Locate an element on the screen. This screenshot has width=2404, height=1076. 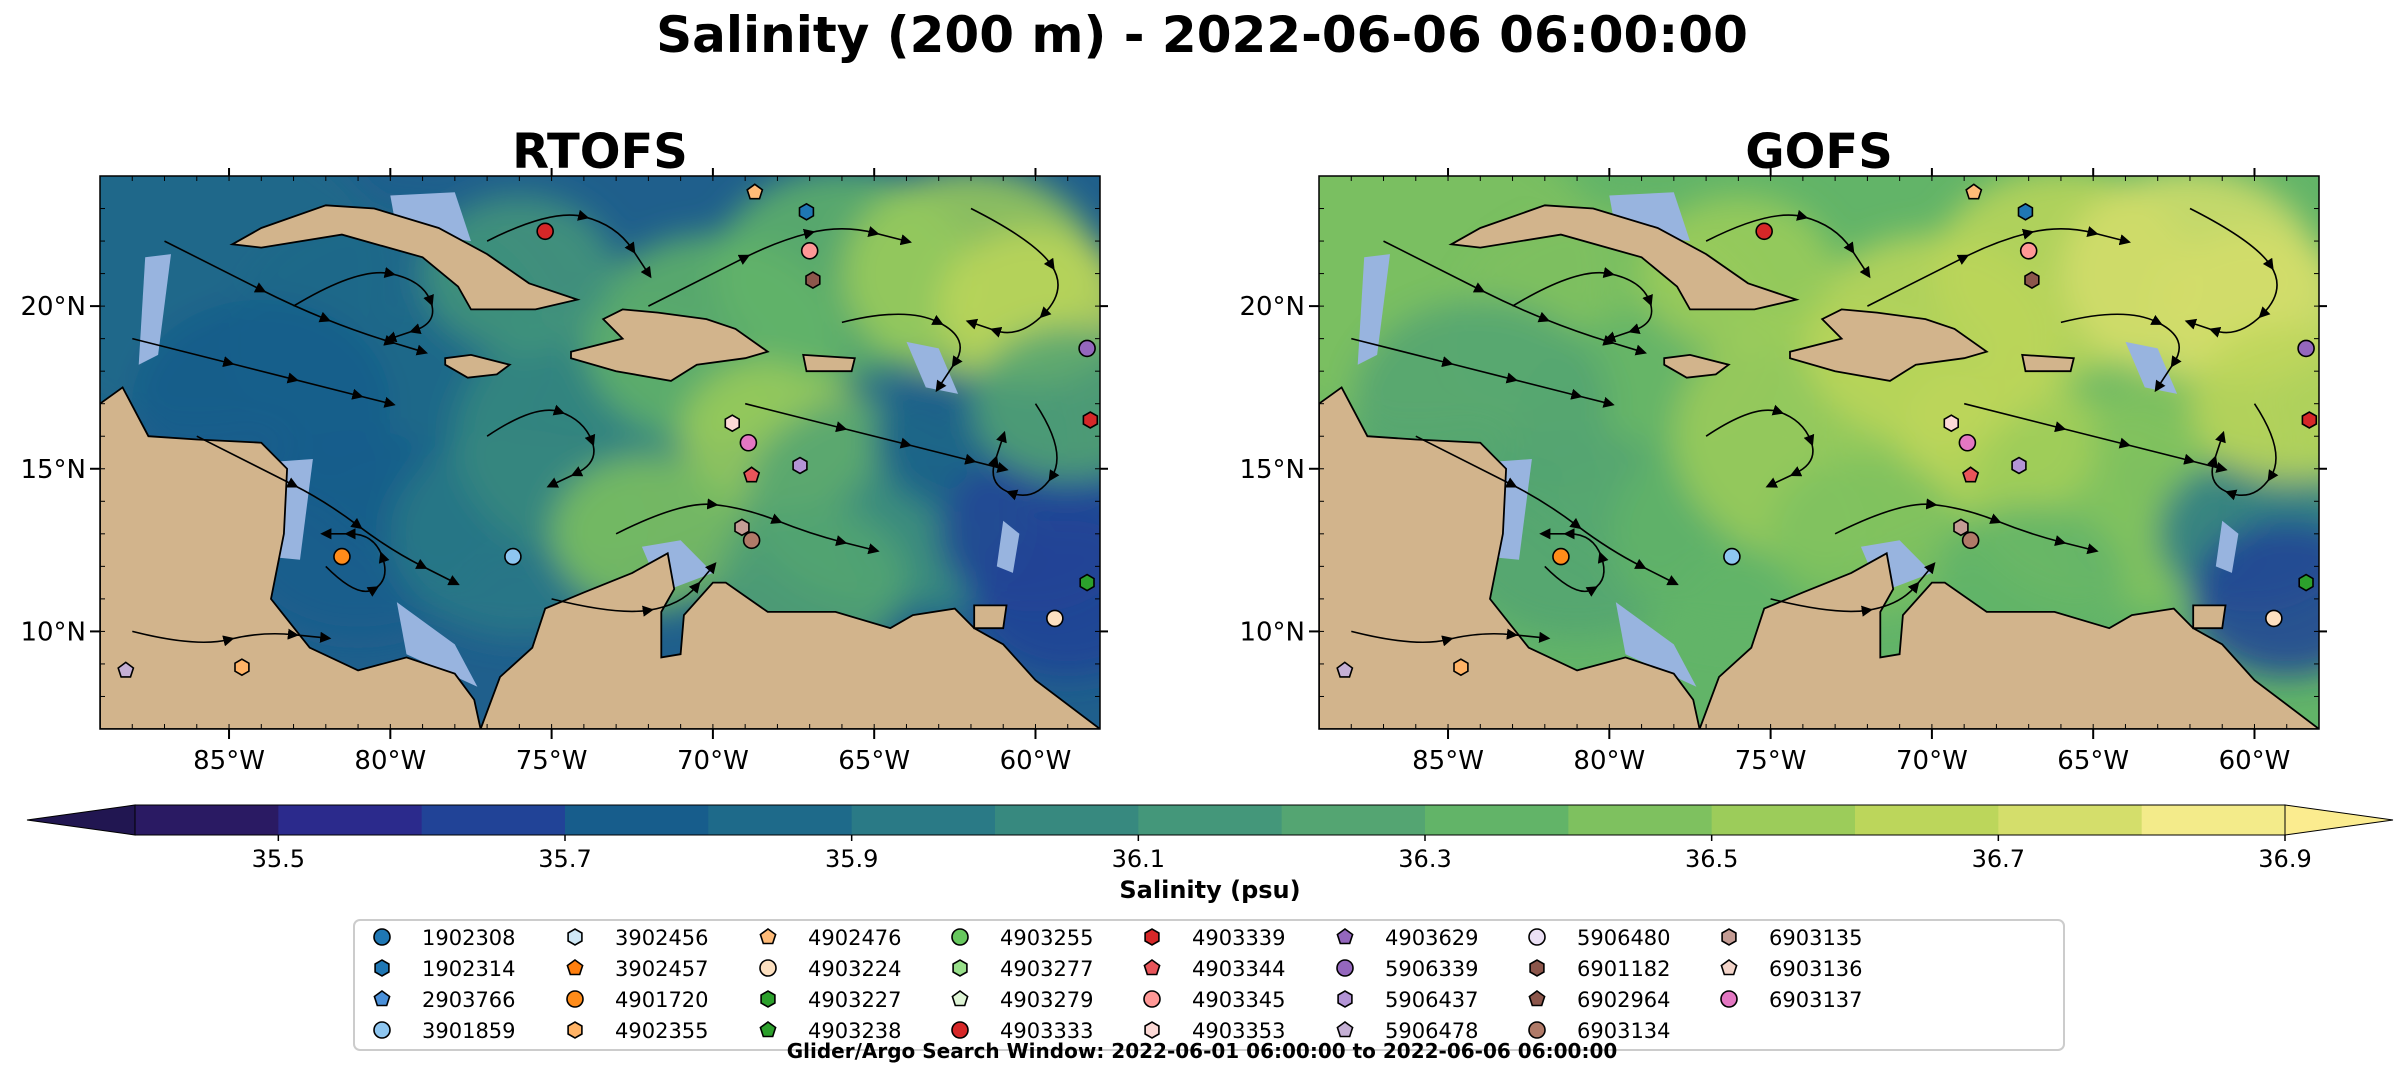
legend-label: 6901182 is located at coordinates (1624, 969).